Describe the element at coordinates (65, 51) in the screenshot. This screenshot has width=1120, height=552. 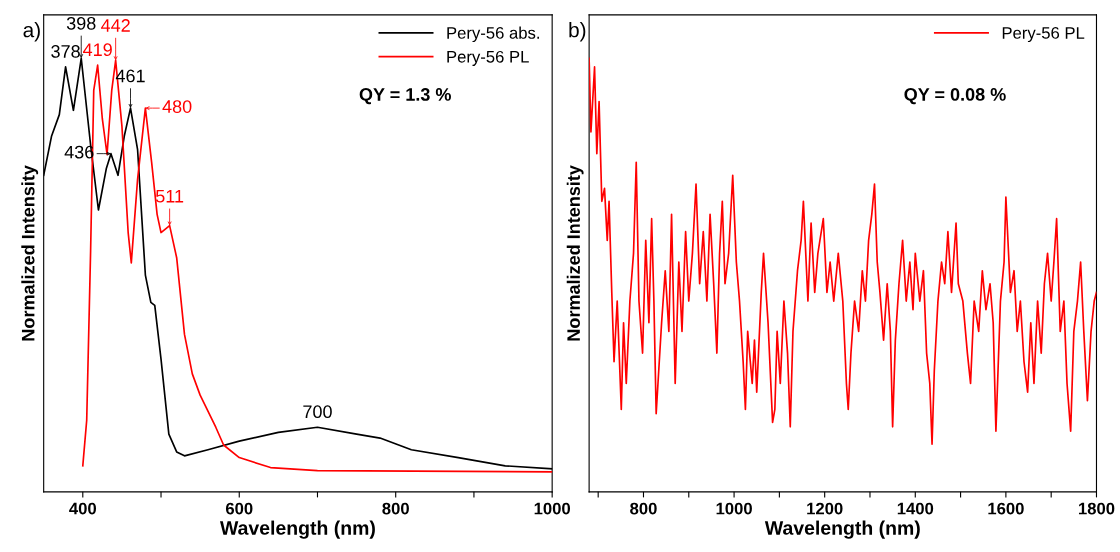
I see `annotation: 378` at that location.